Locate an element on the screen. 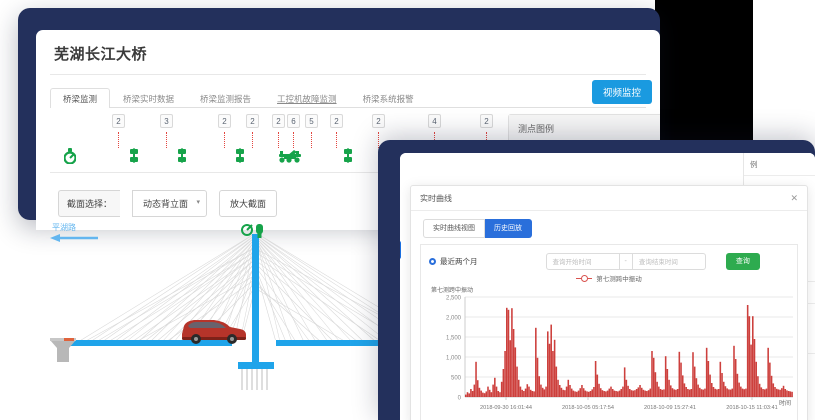 The height and width of the screenshot is (420, 815). section-selector-dropdown: 动态背立面 ▾ is located at coordinates (170, 203).